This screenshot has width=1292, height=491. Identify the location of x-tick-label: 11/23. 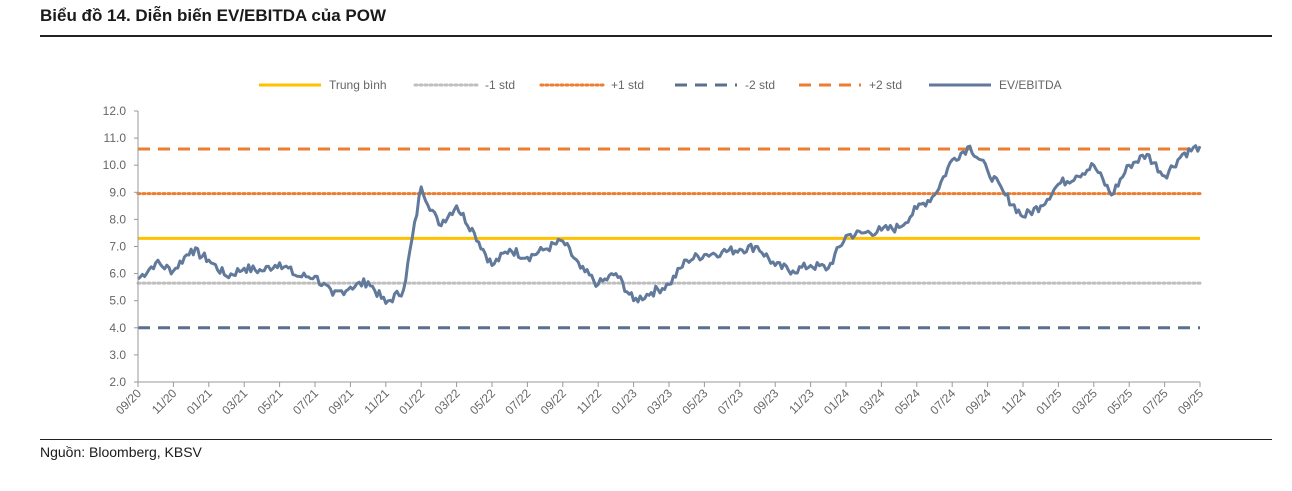
(801, 401).